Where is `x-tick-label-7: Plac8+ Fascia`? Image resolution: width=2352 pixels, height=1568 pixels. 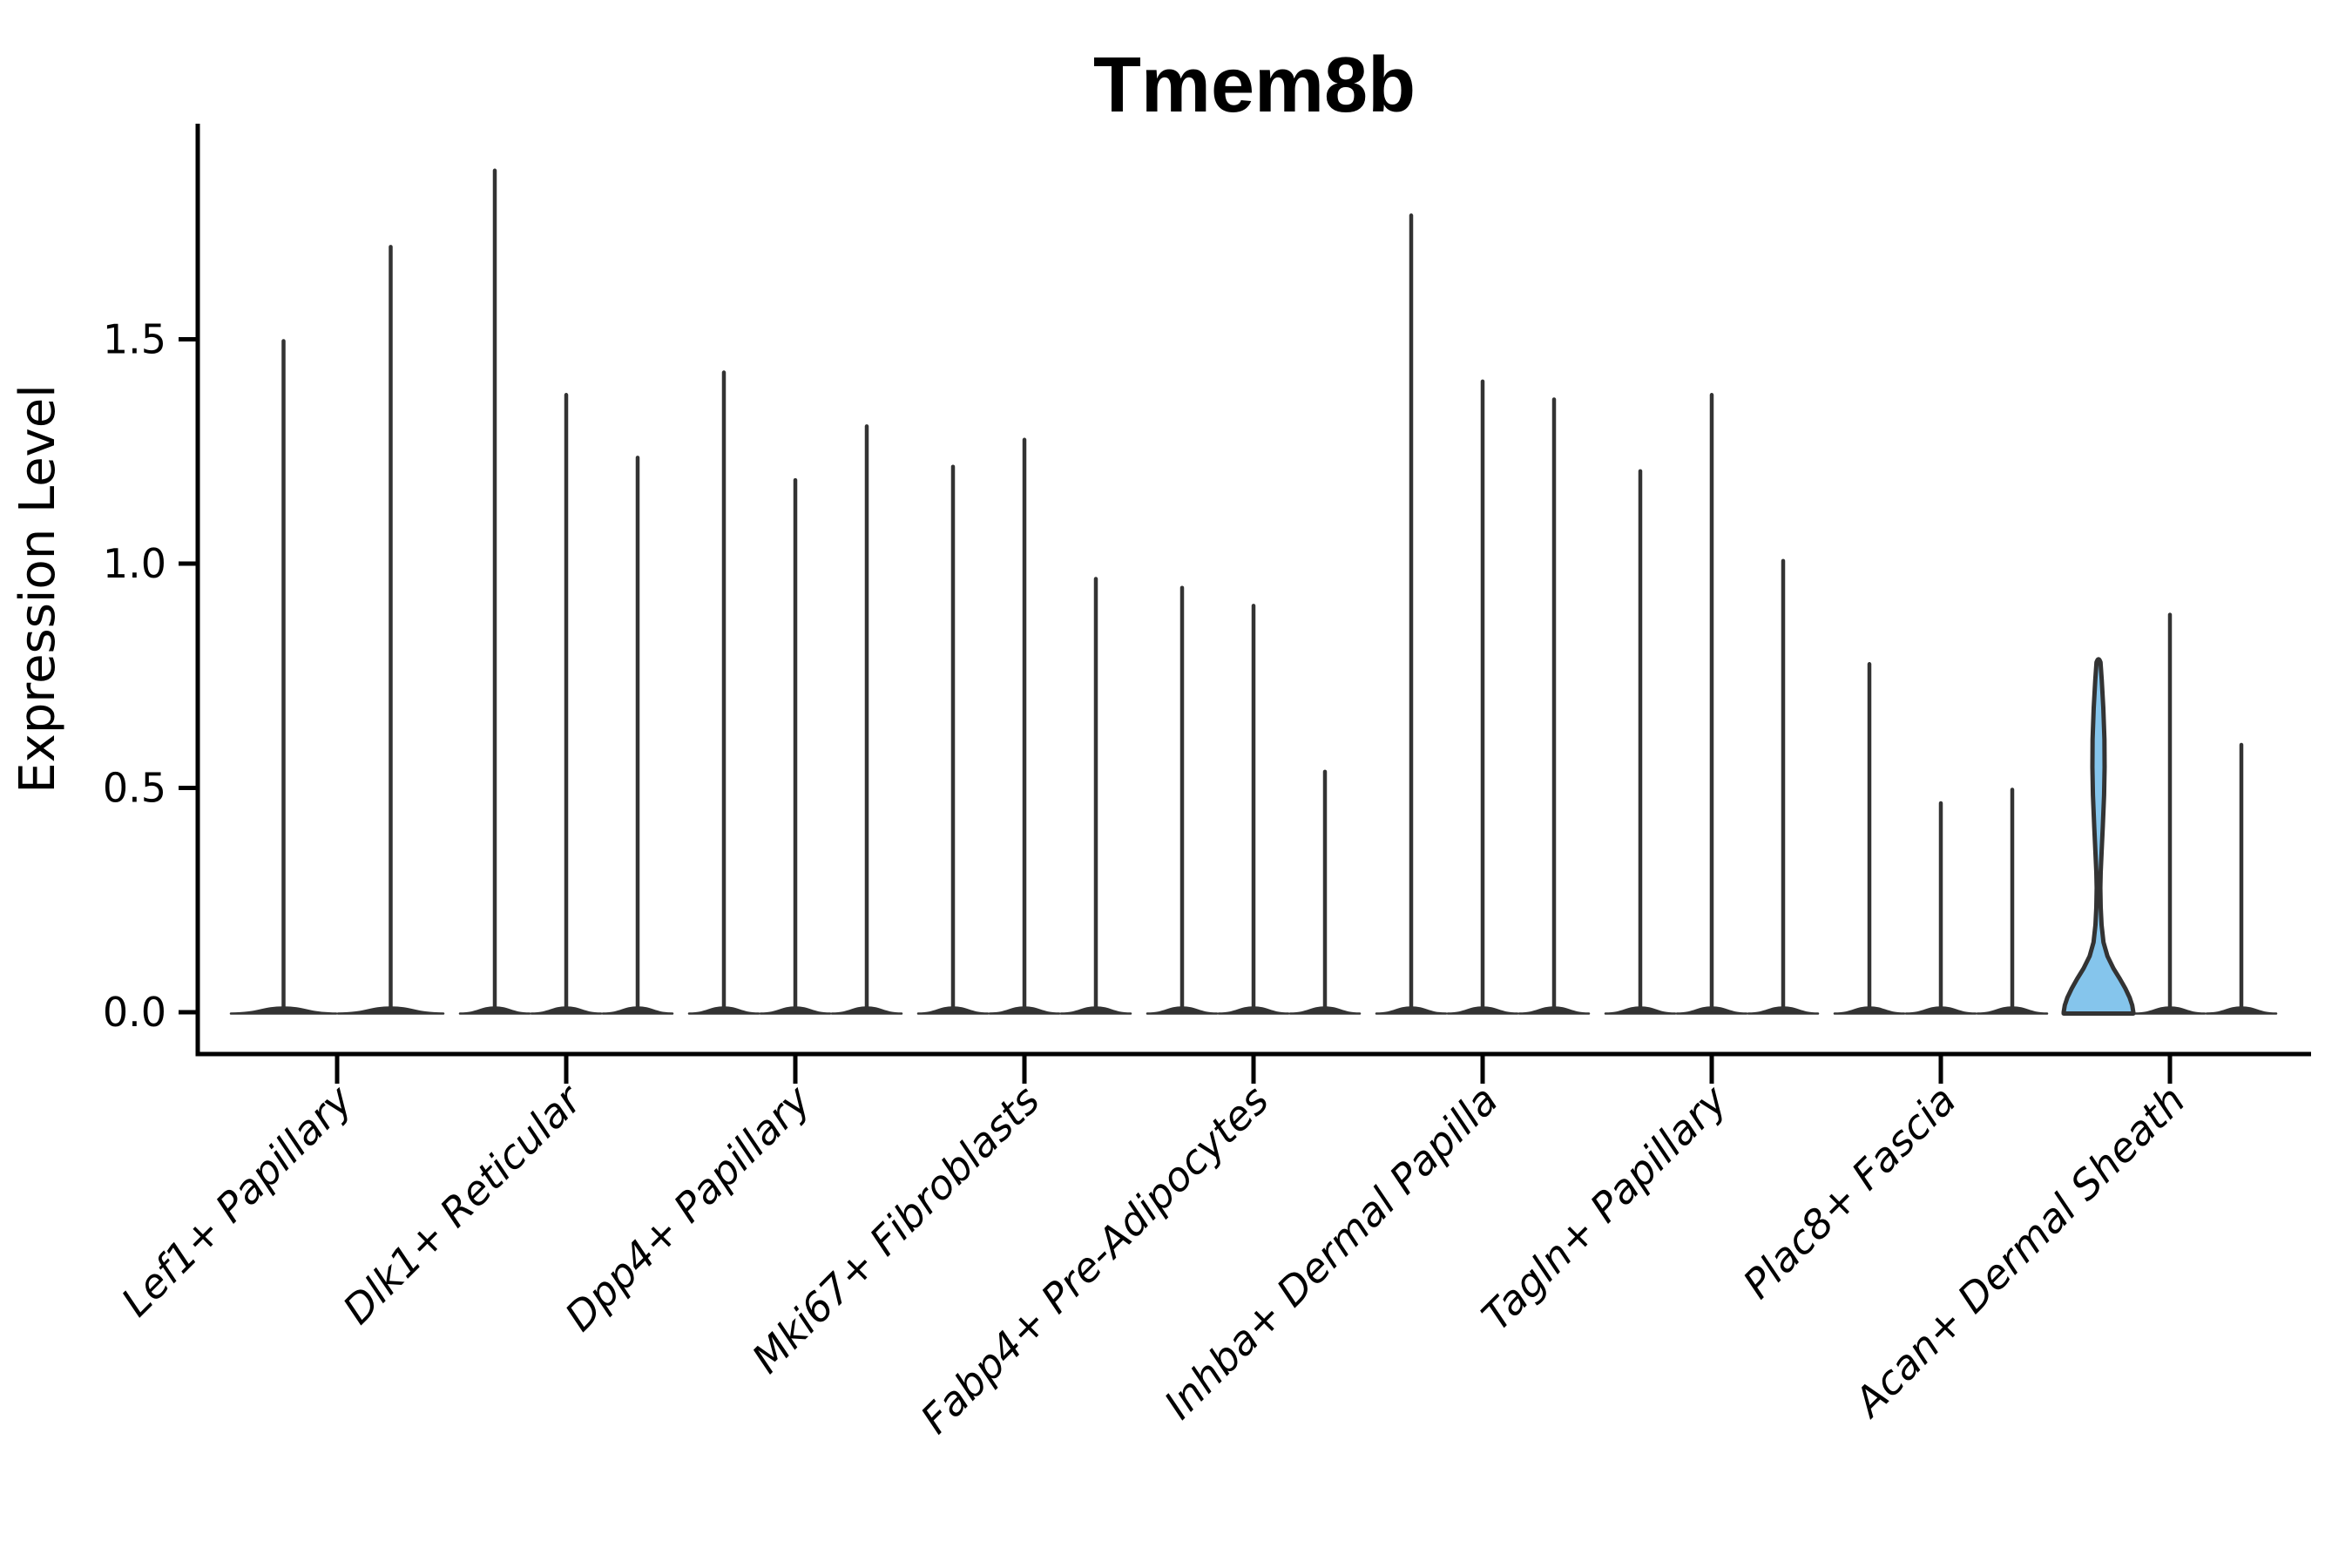 x-tick-label-7: Plac8+ Fascia is located at coordinates (1849, 1192).